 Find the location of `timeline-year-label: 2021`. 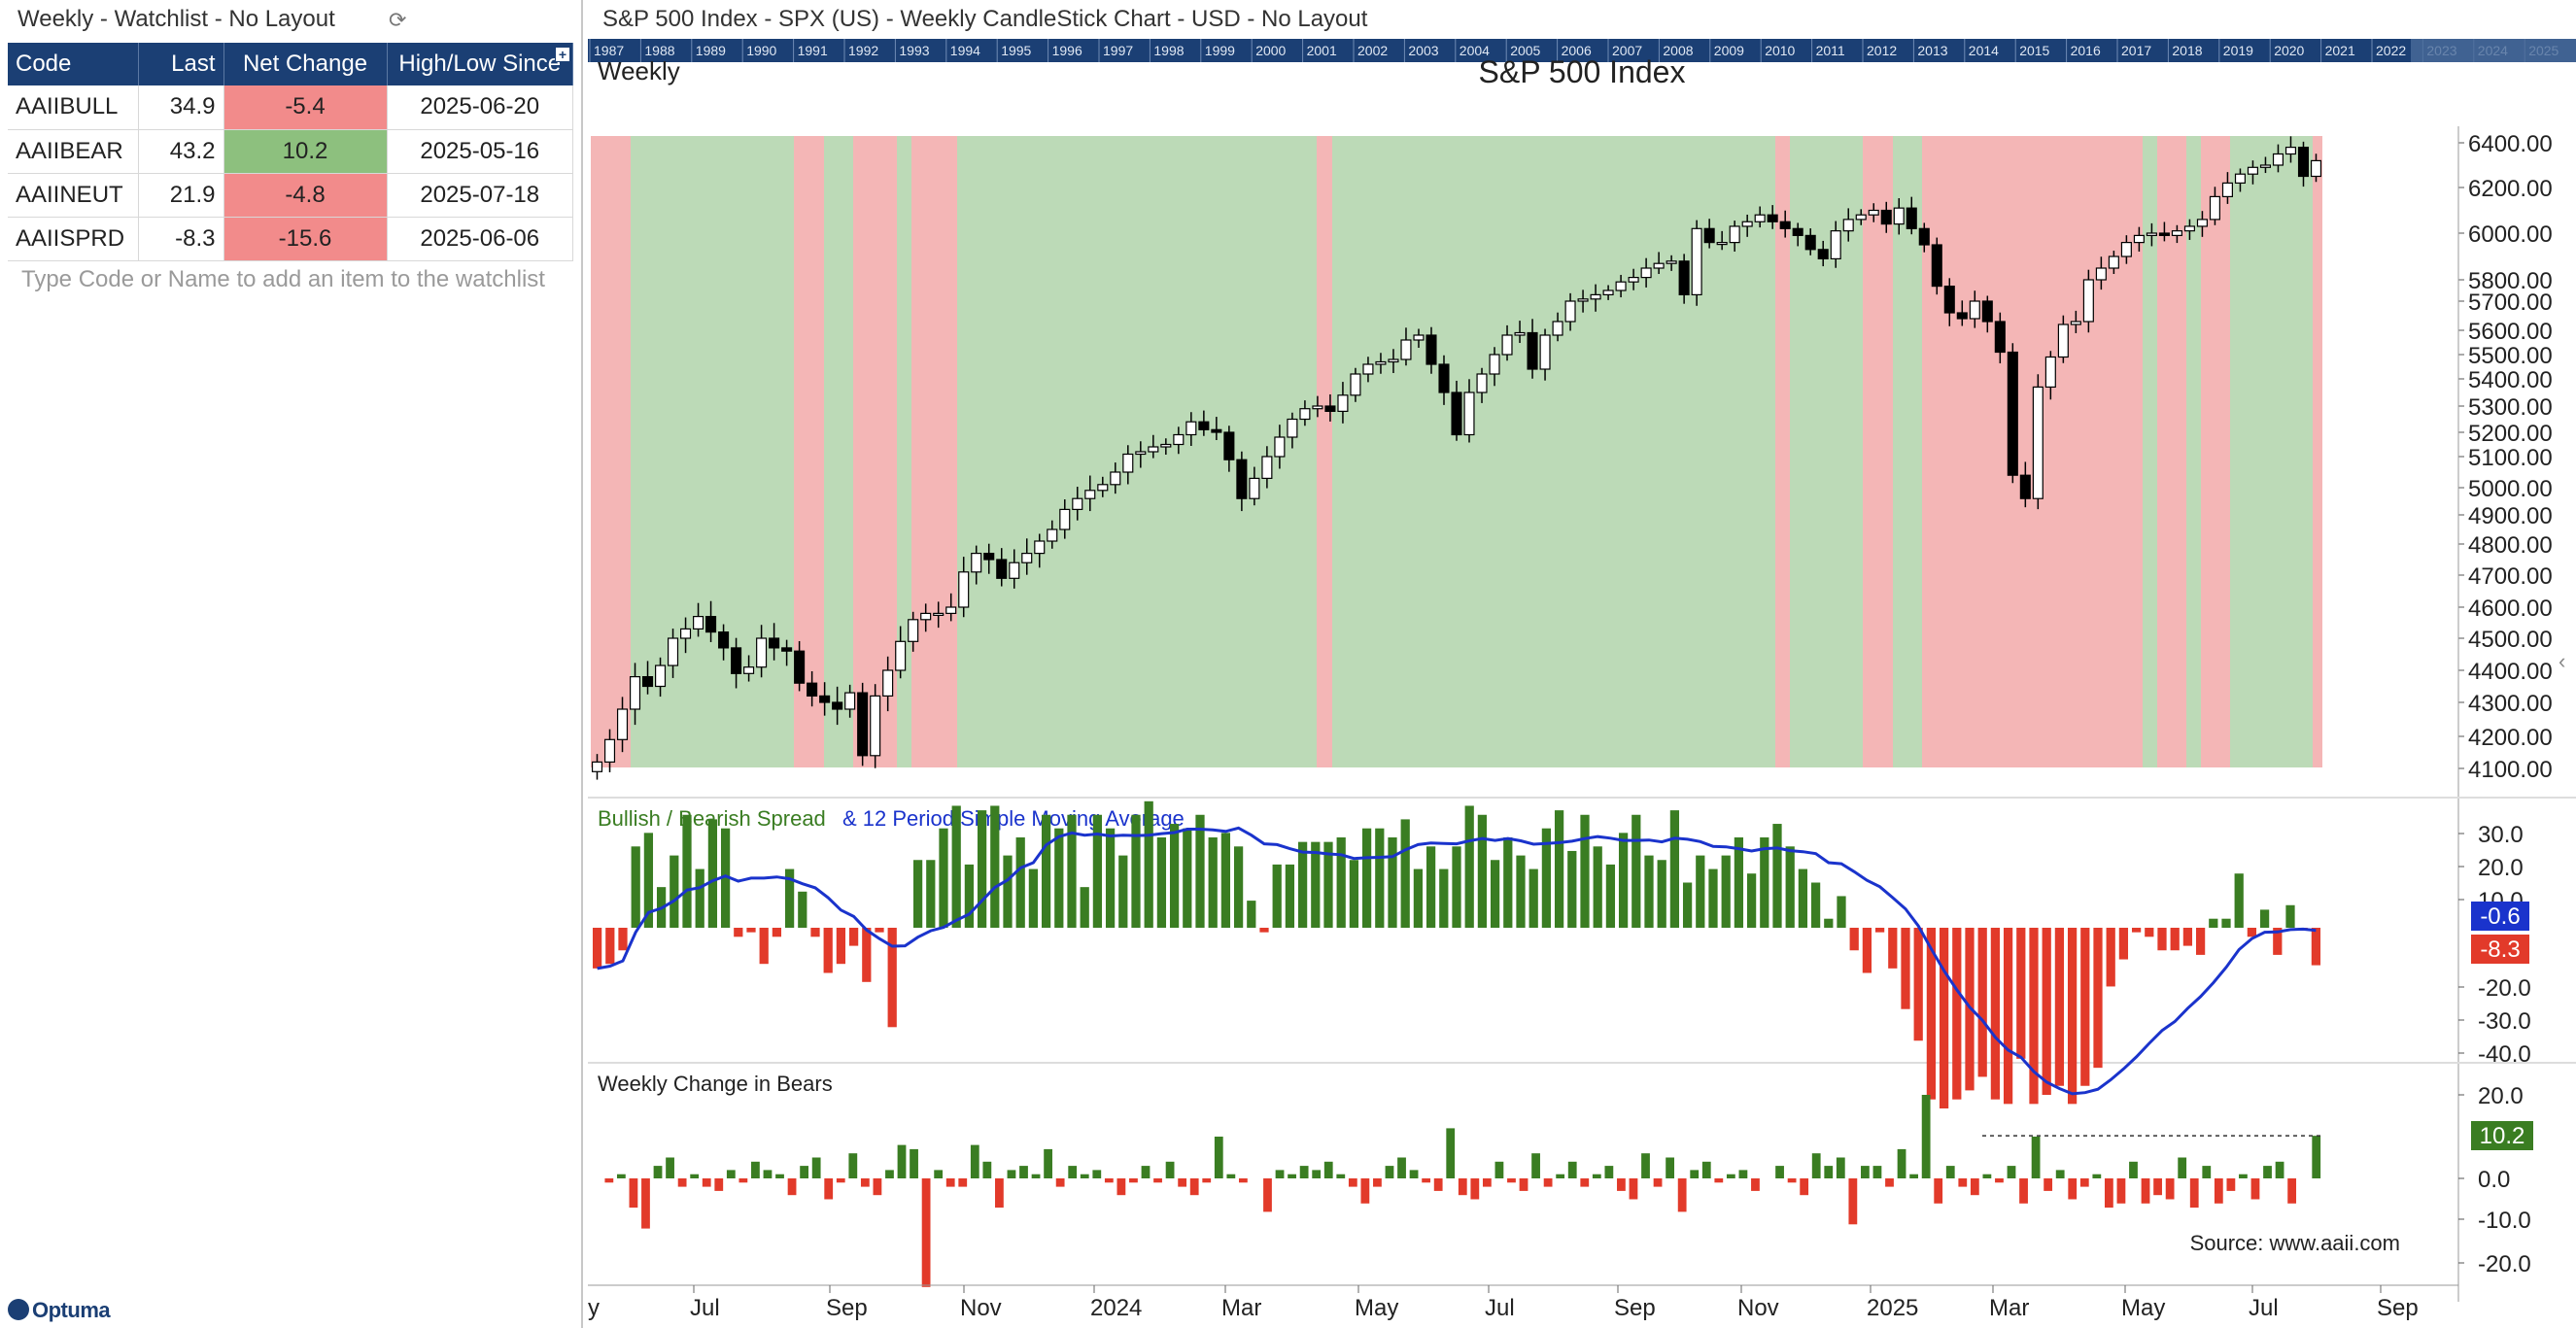

timeline-year-label: 2021 is located at coordinates (2340, 50).